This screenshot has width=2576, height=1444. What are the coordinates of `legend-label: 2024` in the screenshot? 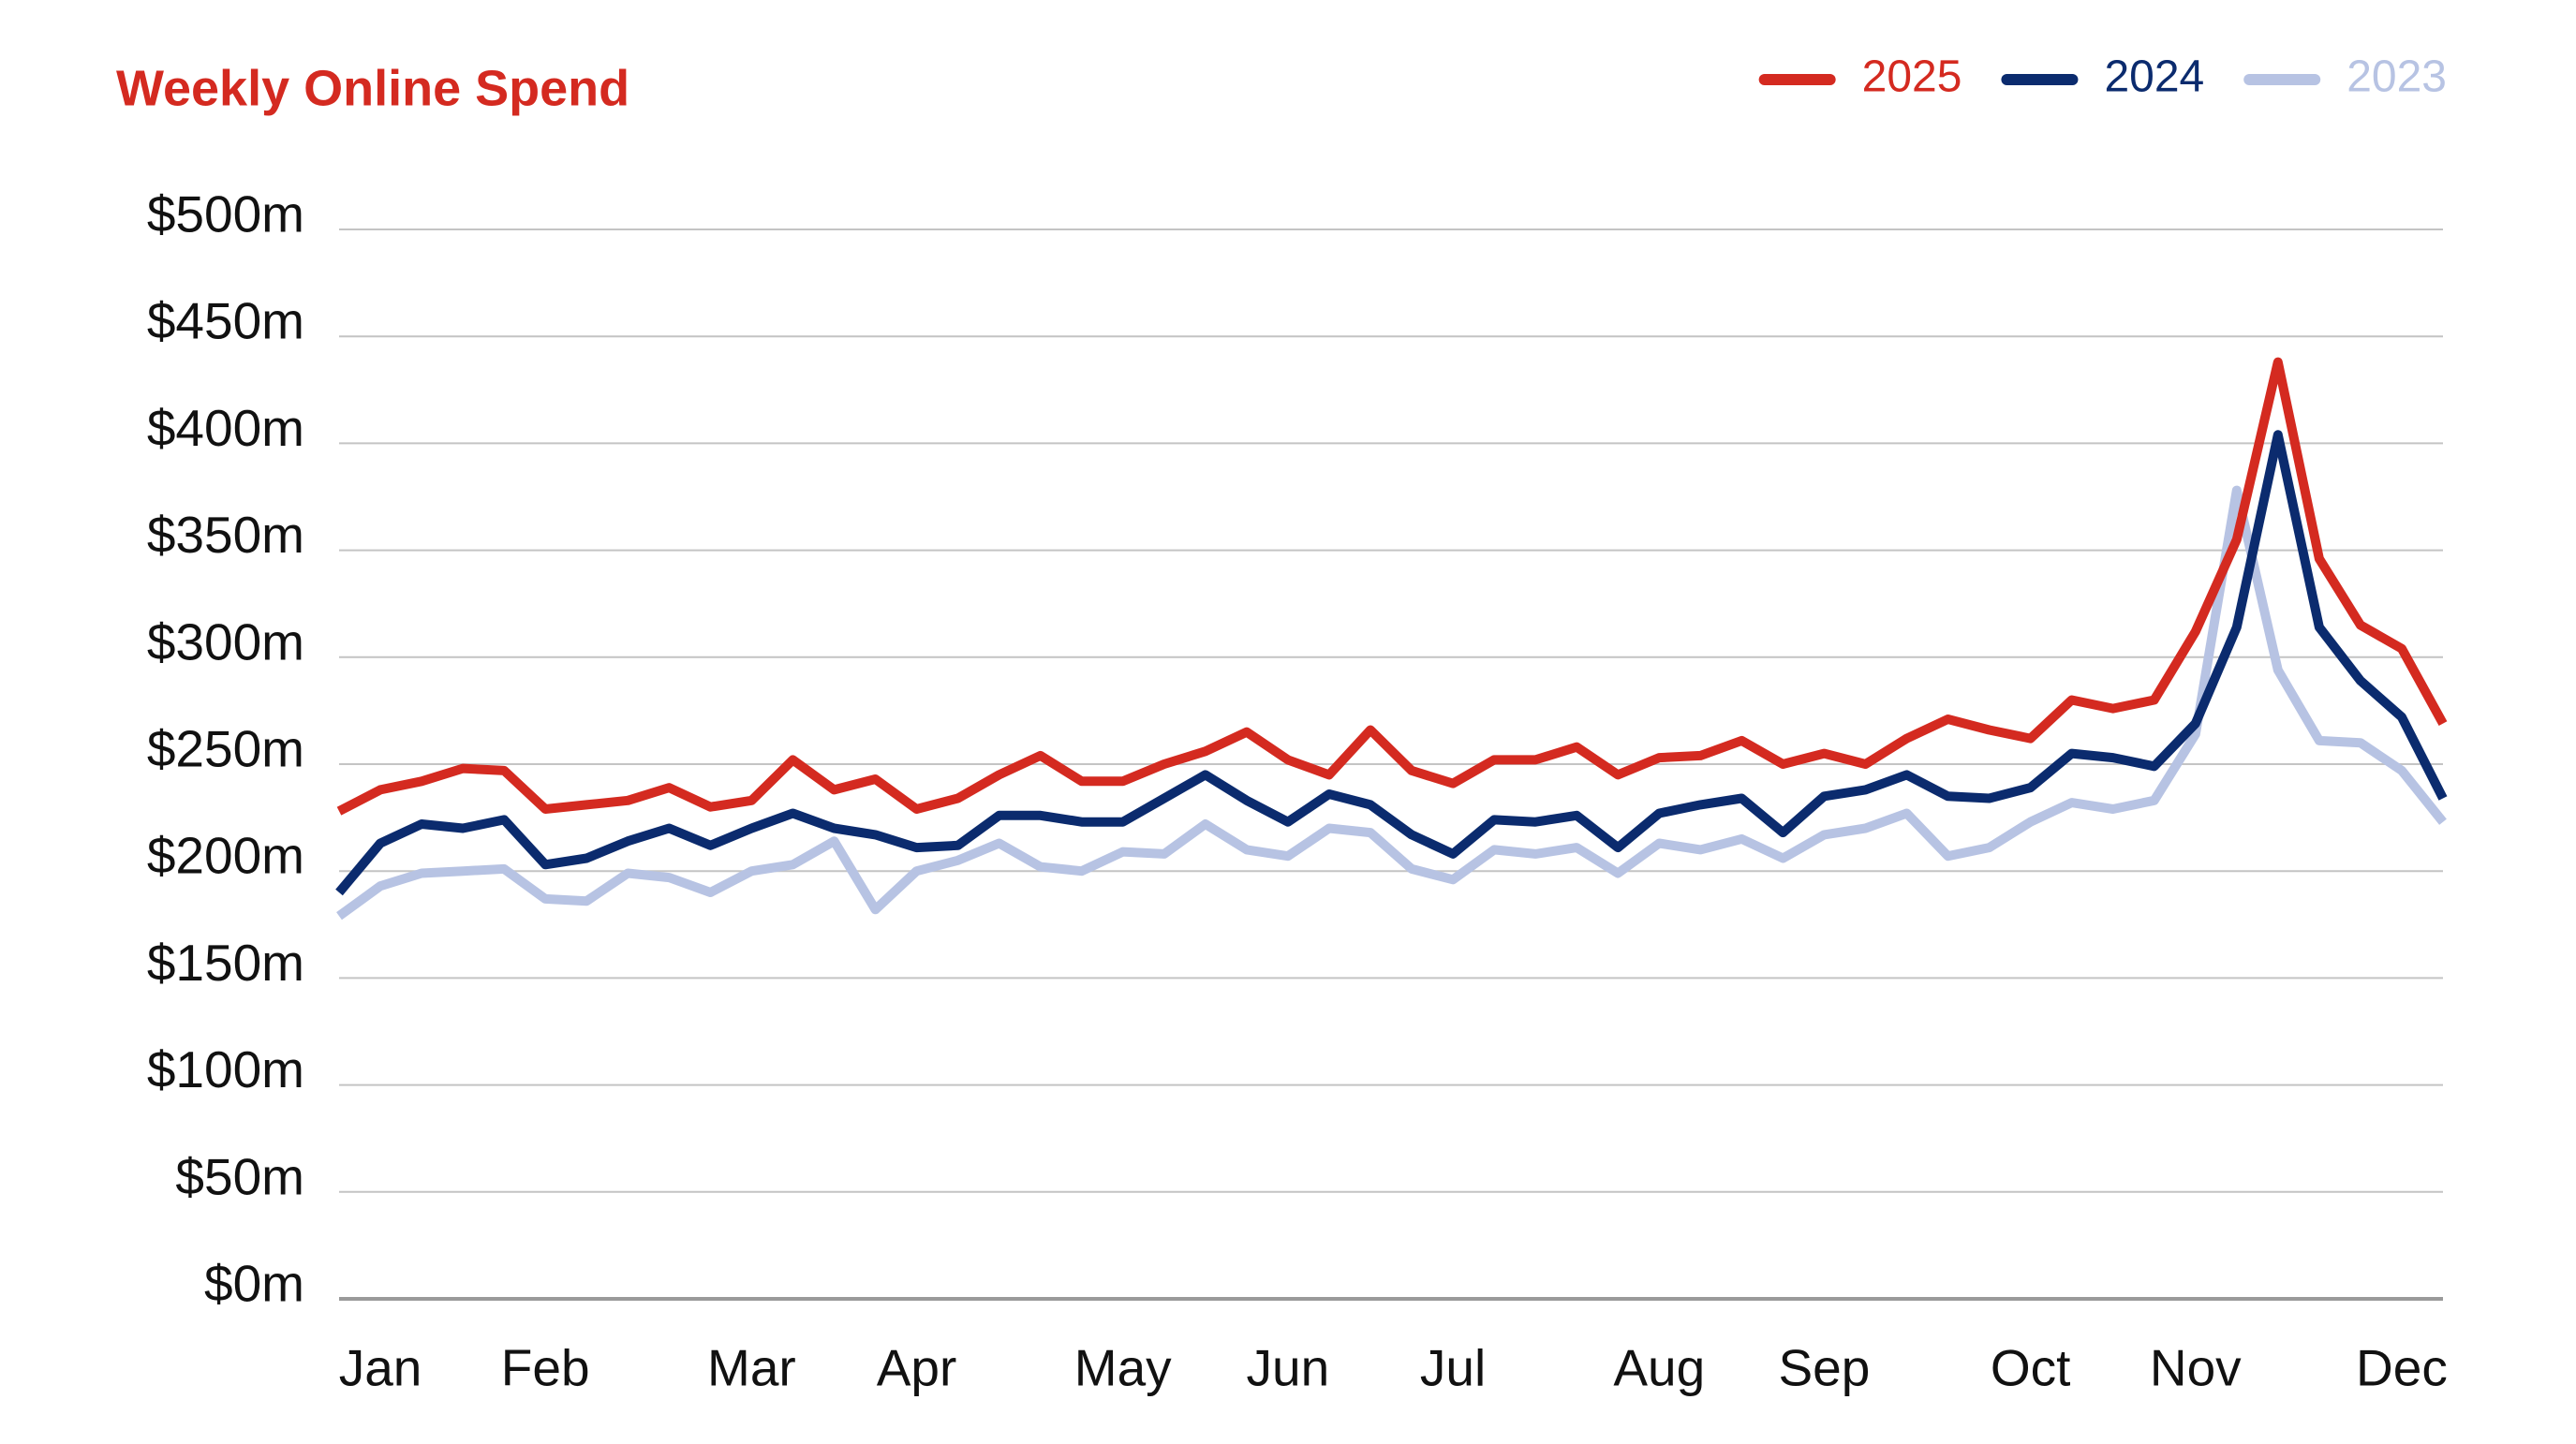 It's located at (2154, 77).